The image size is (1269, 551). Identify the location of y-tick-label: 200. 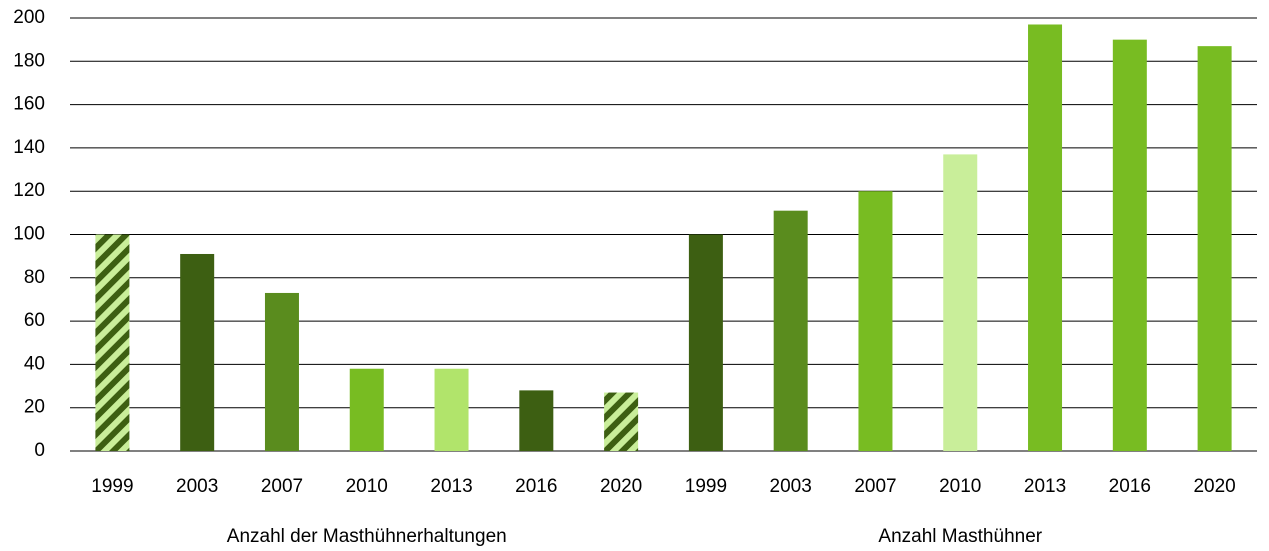
(29, 17).